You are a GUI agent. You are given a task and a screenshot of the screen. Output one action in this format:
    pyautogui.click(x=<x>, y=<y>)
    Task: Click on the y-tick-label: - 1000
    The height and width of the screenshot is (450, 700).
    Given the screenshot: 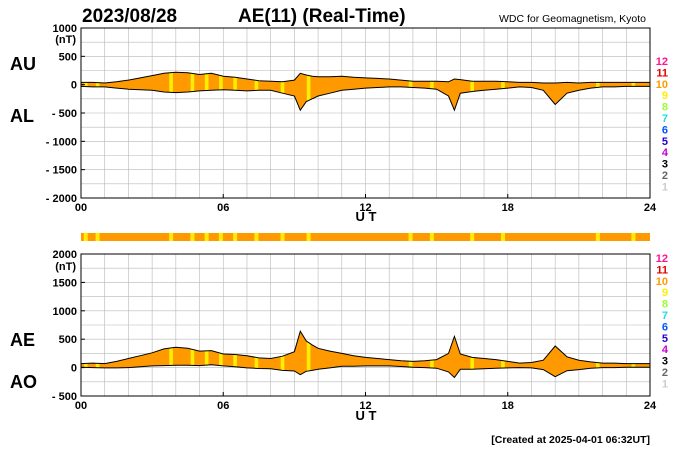 What is the action you would take?
    pyautogui.click(x=61, y=142)
    